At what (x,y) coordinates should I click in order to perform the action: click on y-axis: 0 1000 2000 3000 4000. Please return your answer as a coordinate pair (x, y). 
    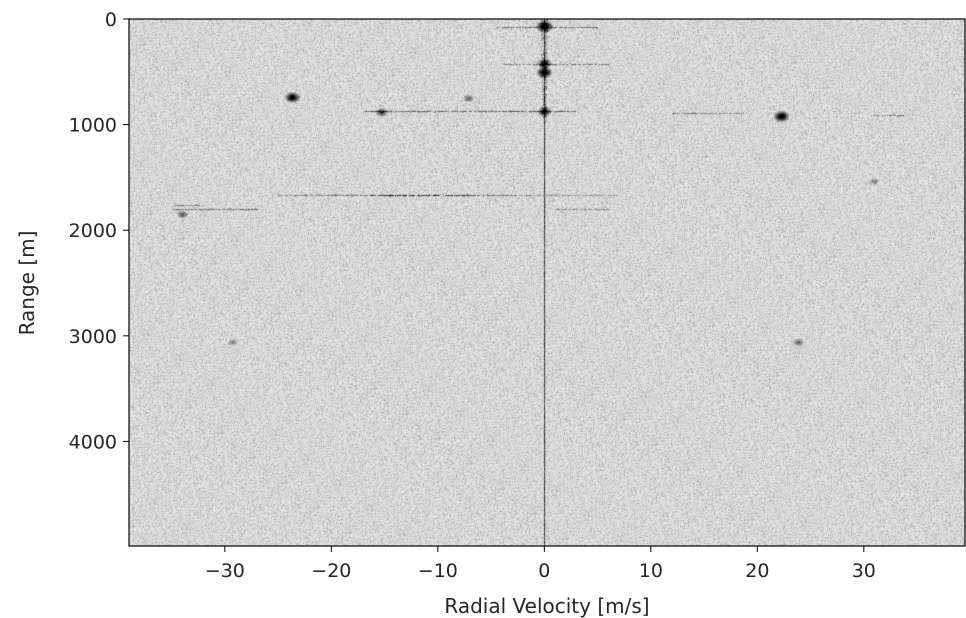
    Looking at the image, I should click on (99, 231).